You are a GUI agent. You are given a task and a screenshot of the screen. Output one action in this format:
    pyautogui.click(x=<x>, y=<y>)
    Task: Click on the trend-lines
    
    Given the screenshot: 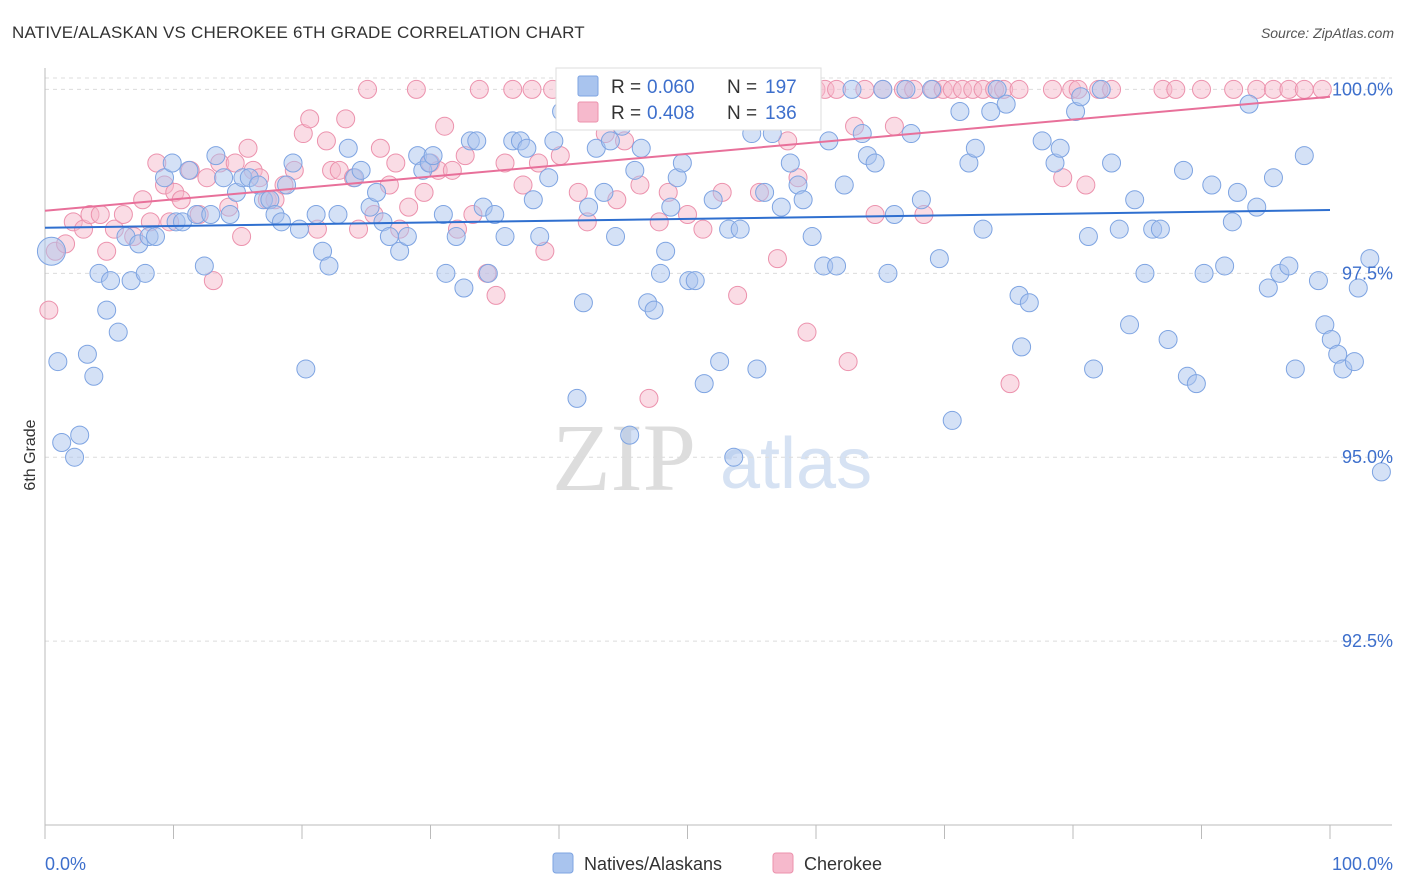 What is the action you would take?
    pyautogui.click(x=687, y=162)
    